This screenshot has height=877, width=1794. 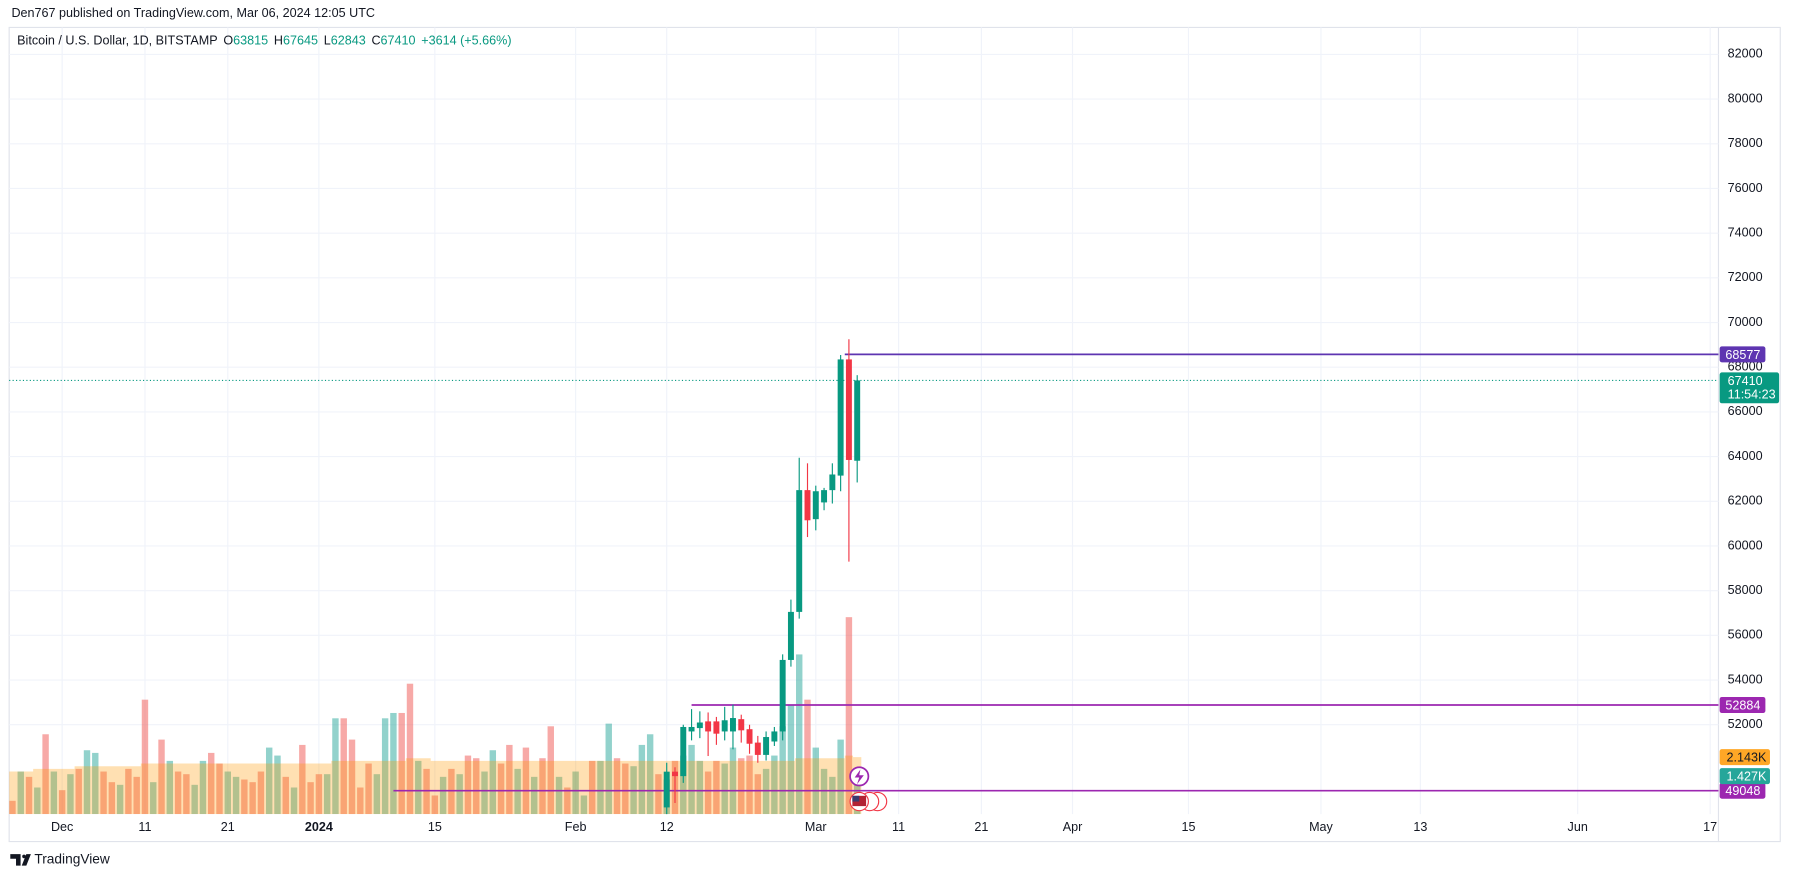 I want to click on y-tick-label: 72000, so click(x=1745, y=277).